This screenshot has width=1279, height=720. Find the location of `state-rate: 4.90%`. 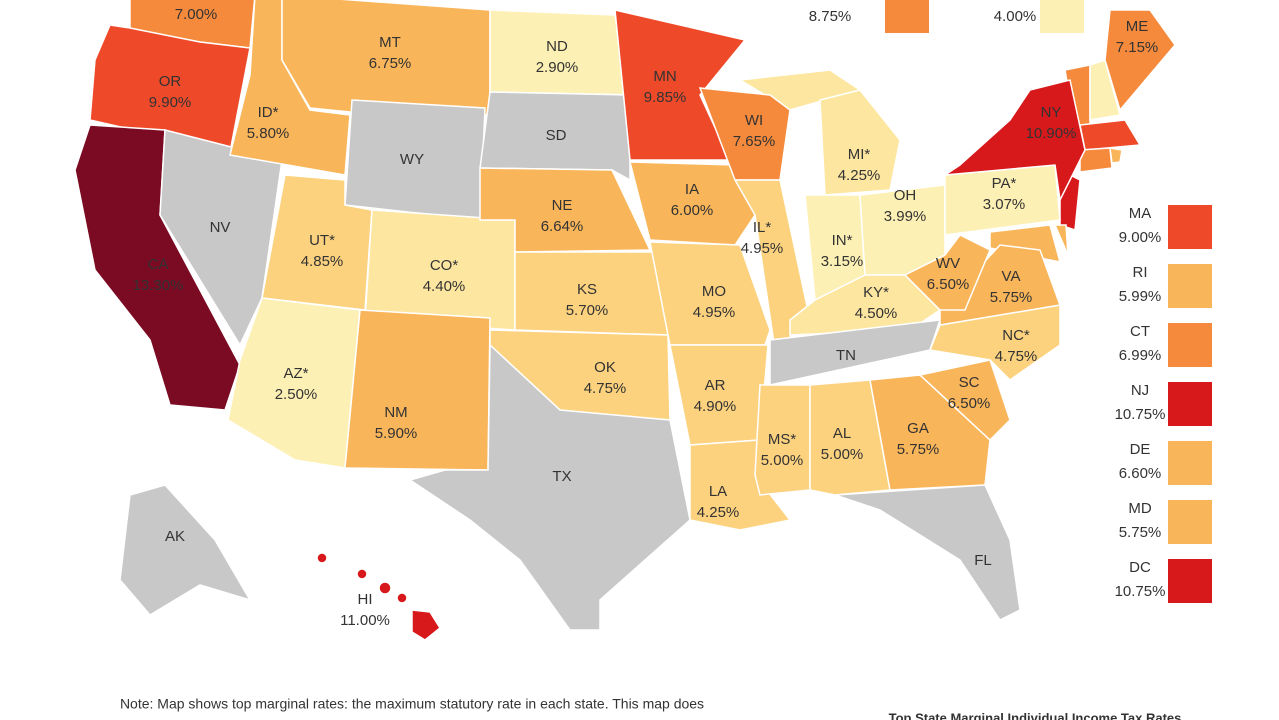

state-rate: 4.90% is located at coordinates (715, 406).